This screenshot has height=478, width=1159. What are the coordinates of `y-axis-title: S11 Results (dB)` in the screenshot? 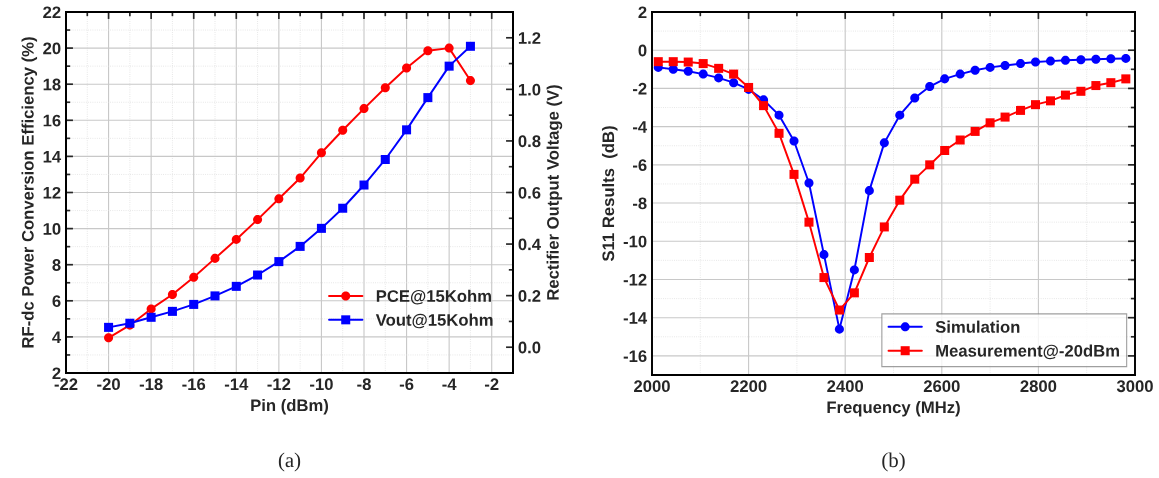 It's located at (609, 194).